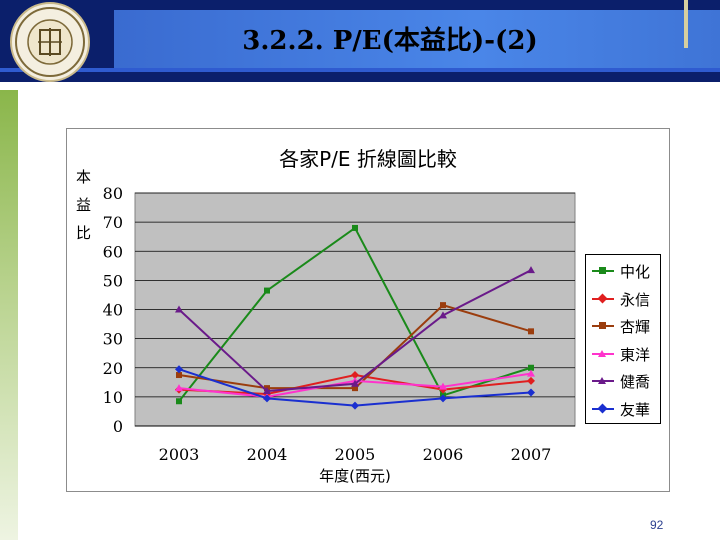 The image size is (720, 540). Describe the element at coordinates (355, 476) in the screenshot. I see `x-axis-label: 年度(西元)` at that location.